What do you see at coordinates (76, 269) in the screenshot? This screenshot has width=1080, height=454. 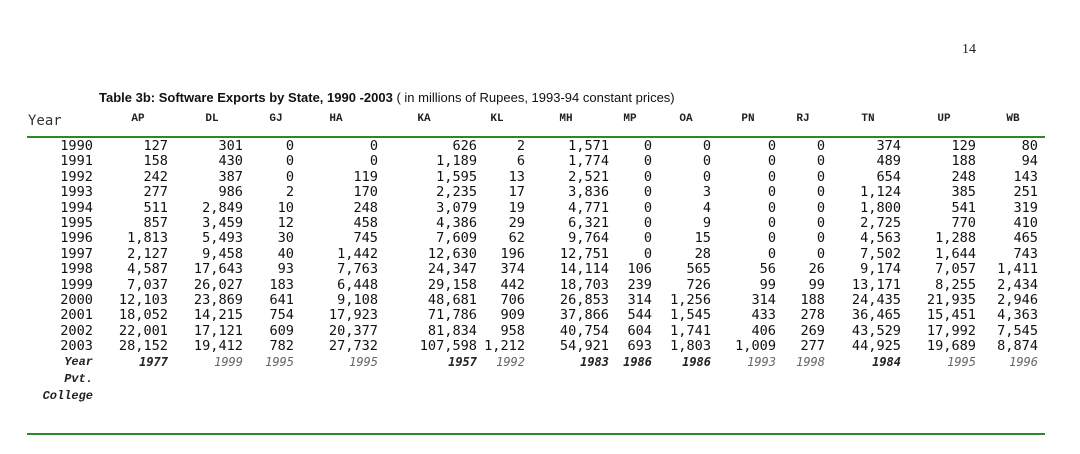 I see `row-year: 1998` at bounding box center [76, 269].